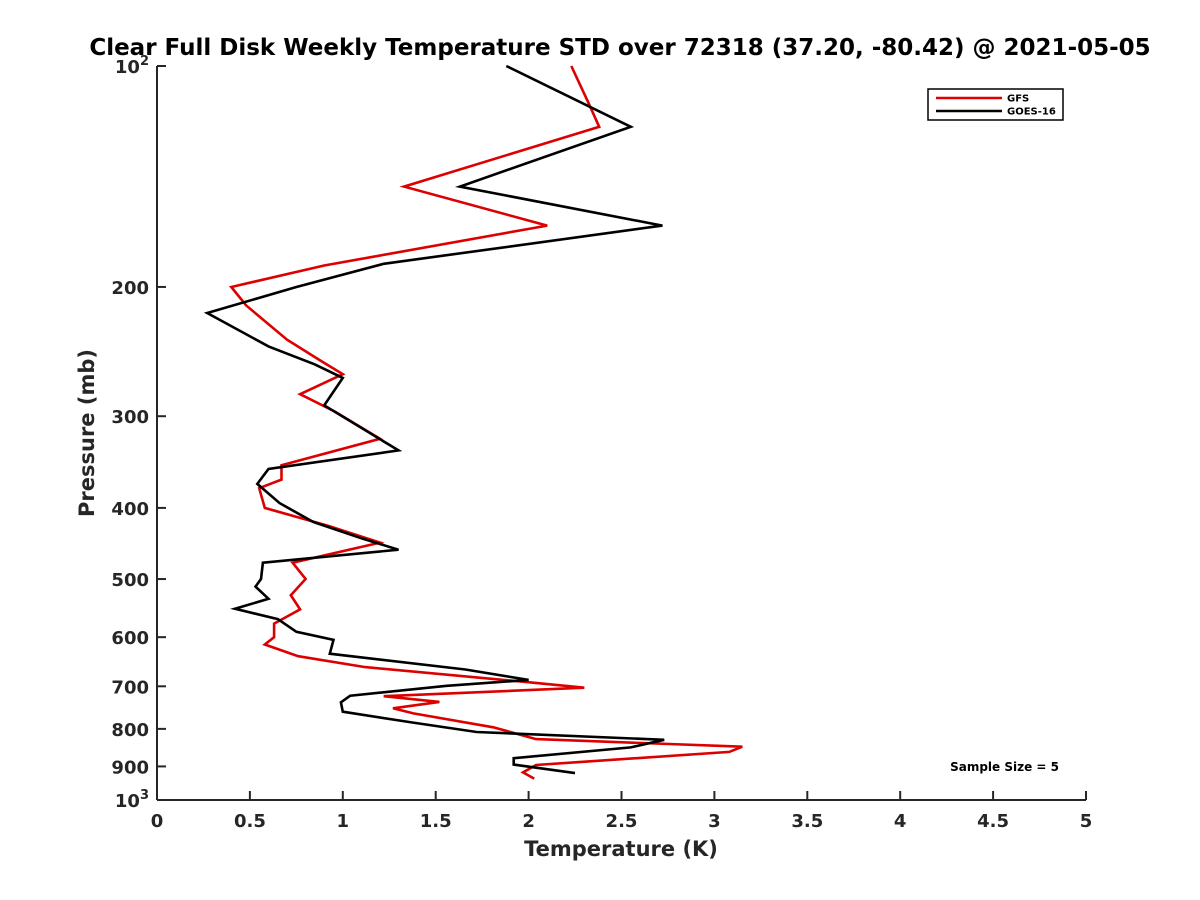  I want to click on legend: GFS GOES-16, so click(995, 104).